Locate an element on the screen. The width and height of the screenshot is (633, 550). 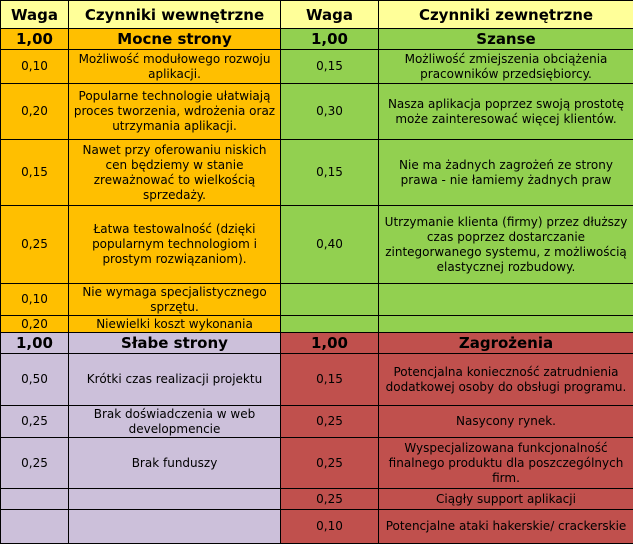
strength-text: Niewielki koszt wykonania is located at coordinates (174, 324).